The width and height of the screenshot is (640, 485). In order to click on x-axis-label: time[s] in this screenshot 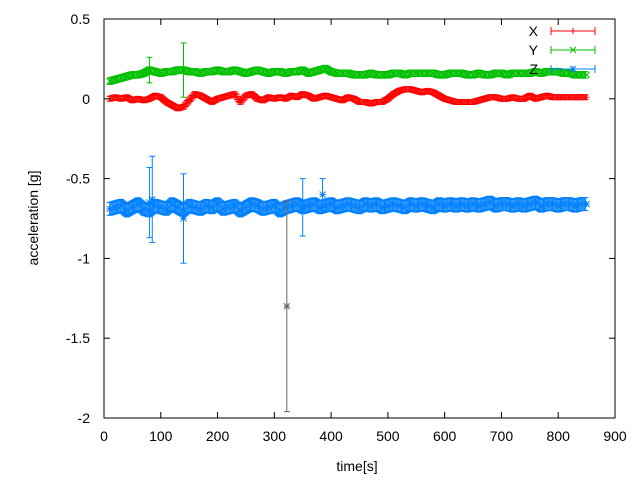, I will do `click(356, 466)`.